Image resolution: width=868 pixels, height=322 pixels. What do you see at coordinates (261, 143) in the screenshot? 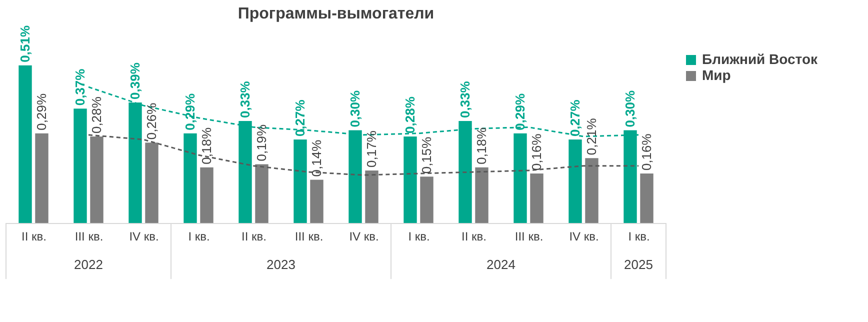
I see `data-label: 0,19%` at bounding box center [261, 143].